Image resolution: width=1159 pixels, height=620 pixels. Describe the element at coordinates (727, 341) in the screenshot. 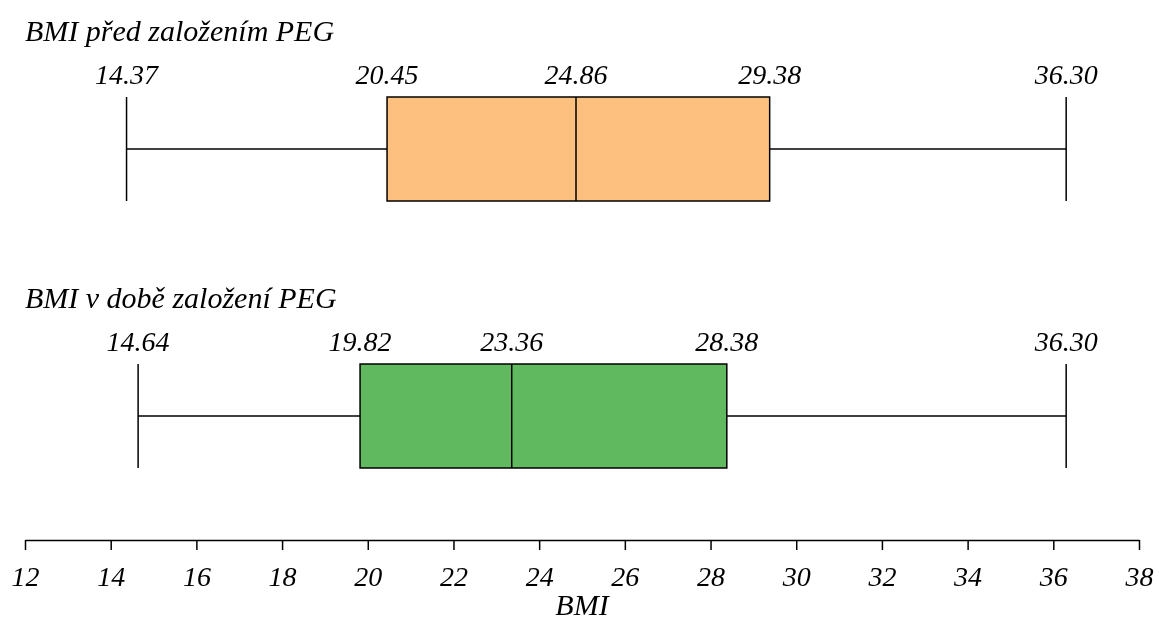

I see `text: 28.38` at that location.